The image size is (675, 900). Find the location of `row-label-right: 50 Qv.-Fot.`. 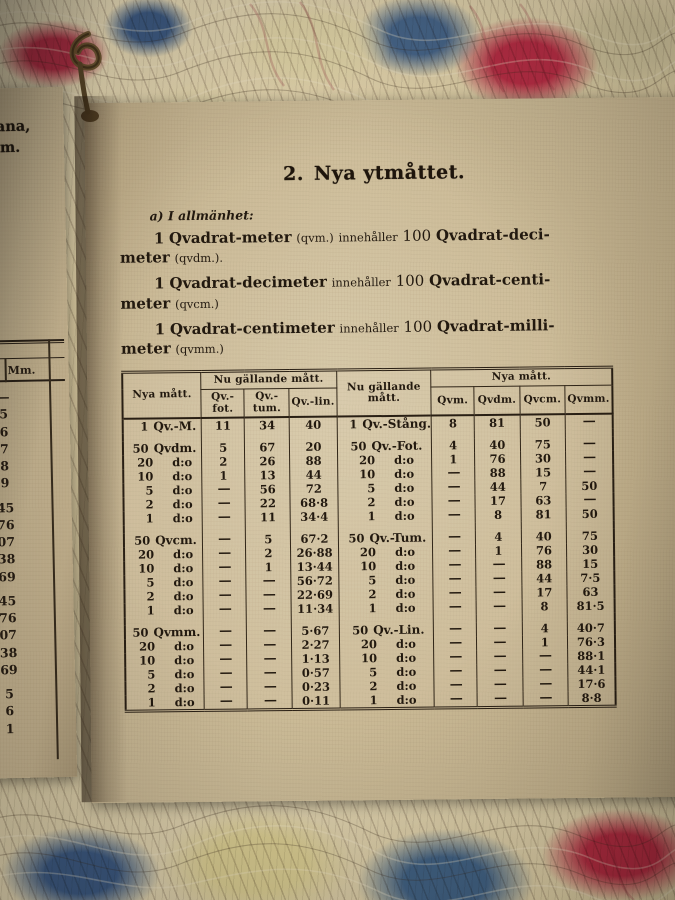

row-label-right: 50 Qv.-Fot. is located at coordinates (384, 446).